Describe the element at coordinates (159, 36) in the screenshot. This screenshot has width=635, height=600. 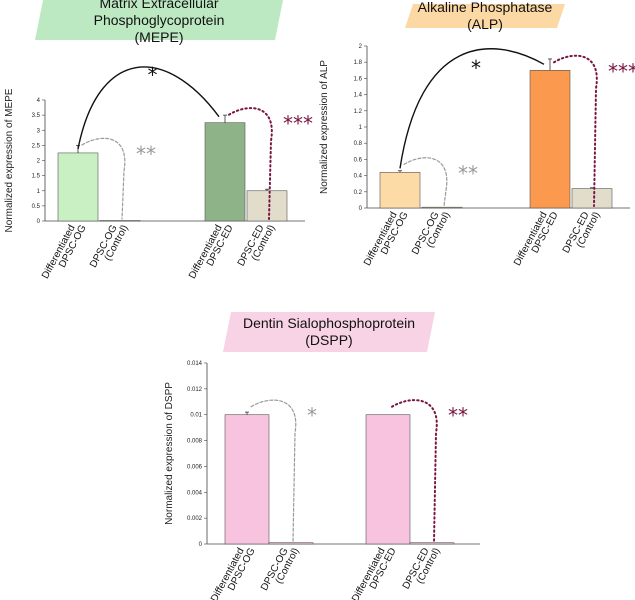
I see `mepe-title-line-2: (MEPE)` at that location.